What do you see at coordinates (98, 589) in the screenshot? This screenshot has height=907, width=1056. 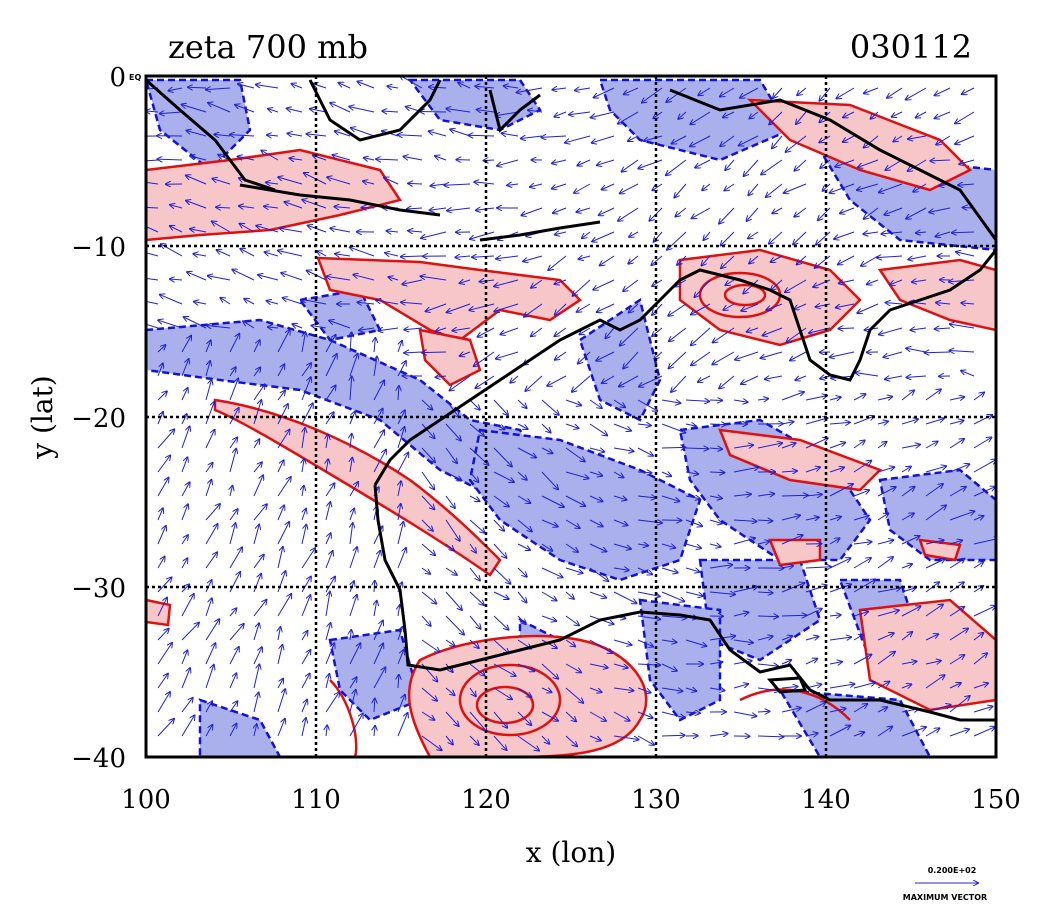 I see `y-tick-label: −30` at bounding box center [98, 589].